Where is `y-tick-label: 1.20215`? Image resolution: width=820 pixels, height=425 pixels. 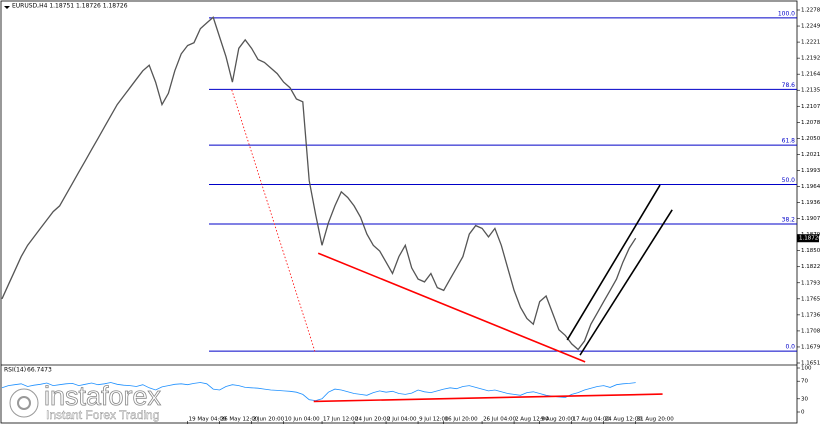 y-tick-label: 1.20215 is located at coordinates (810, 155).